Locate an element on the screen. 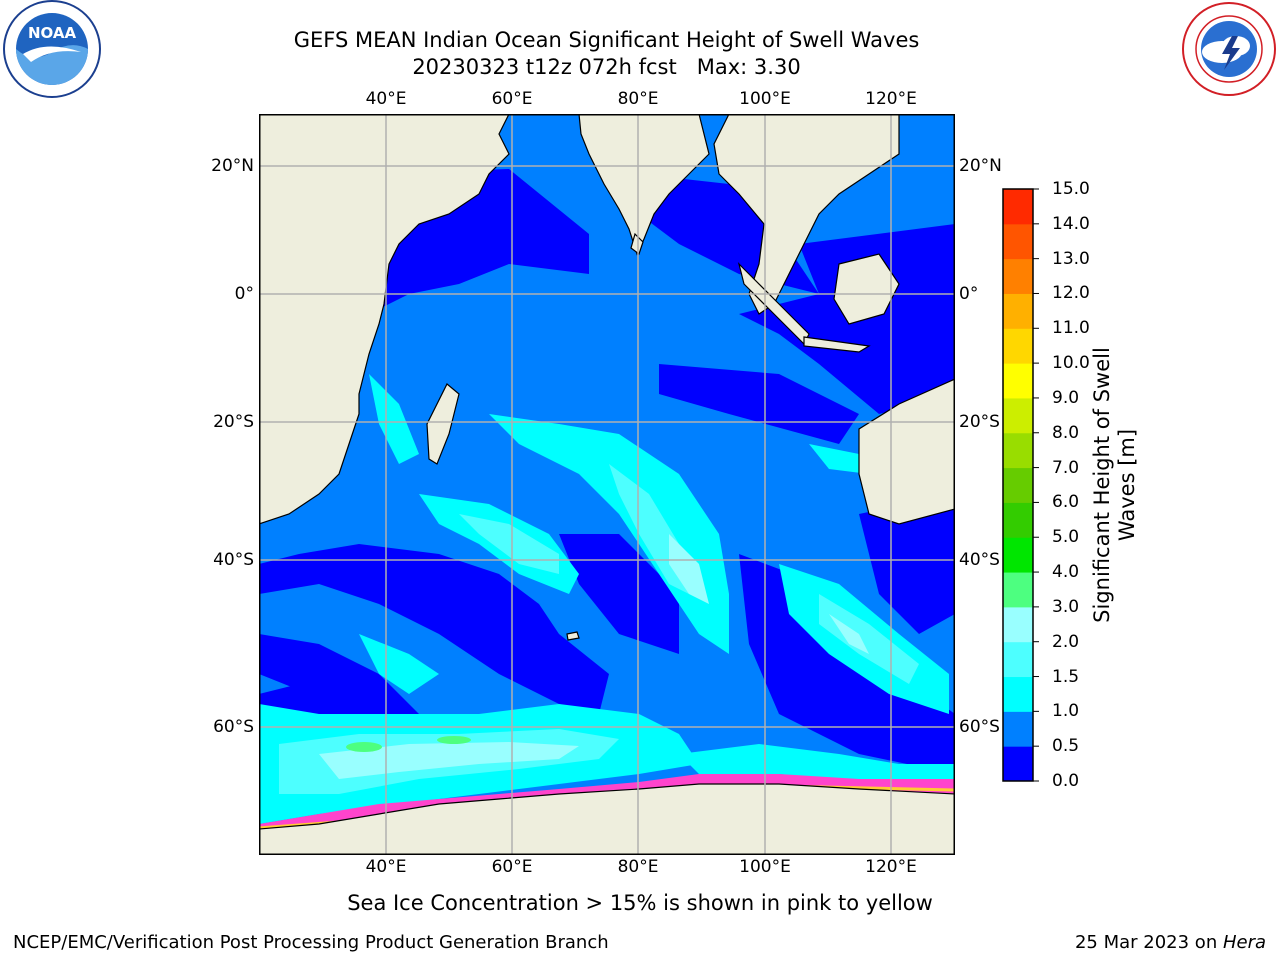 The width and height of the screenshot is (1280, 960). lat-tick-right: 40°S is located at coordinates (979, 560).